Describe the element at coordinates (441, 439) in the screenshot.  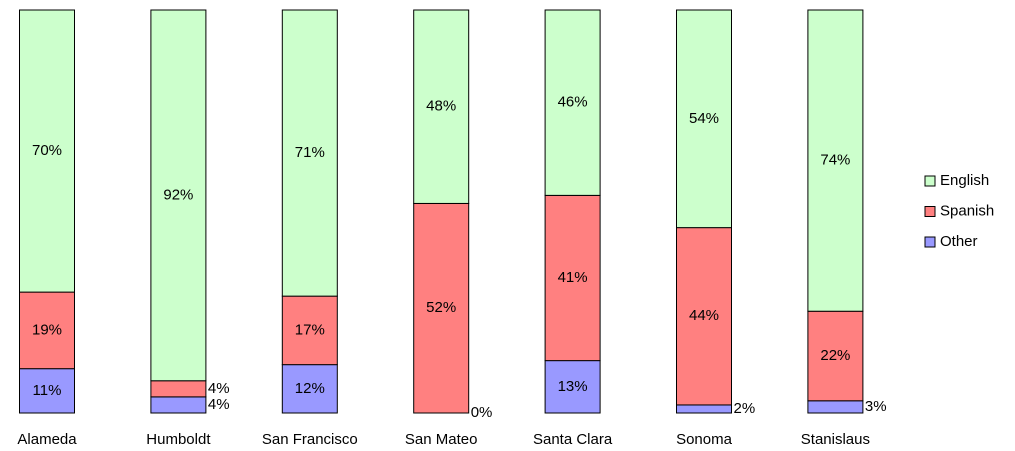
I see `x-tick-label: San Mateo` at that location.